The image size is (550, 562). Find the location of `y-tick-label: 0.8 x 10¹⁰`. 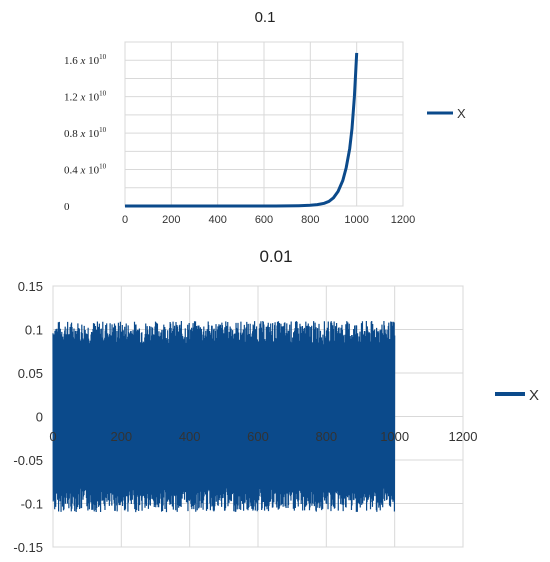

y-tick-label: 0.8 x 10¹⁰ is located at coordinates (85, 133).